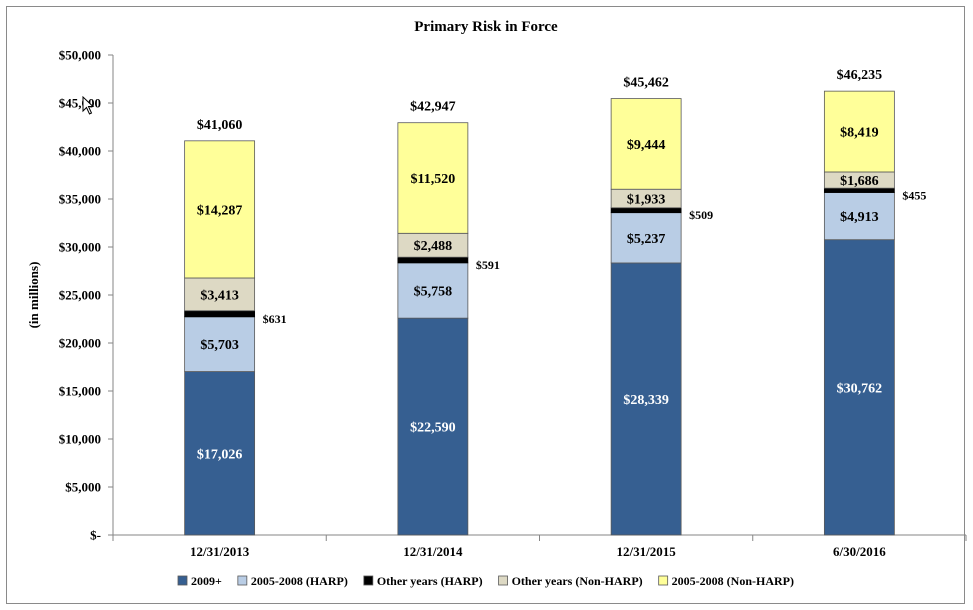 The width and height of the screenshot is (973, 610). I want to click on x-tick-label: 6/30/2016, so click(859, 551).